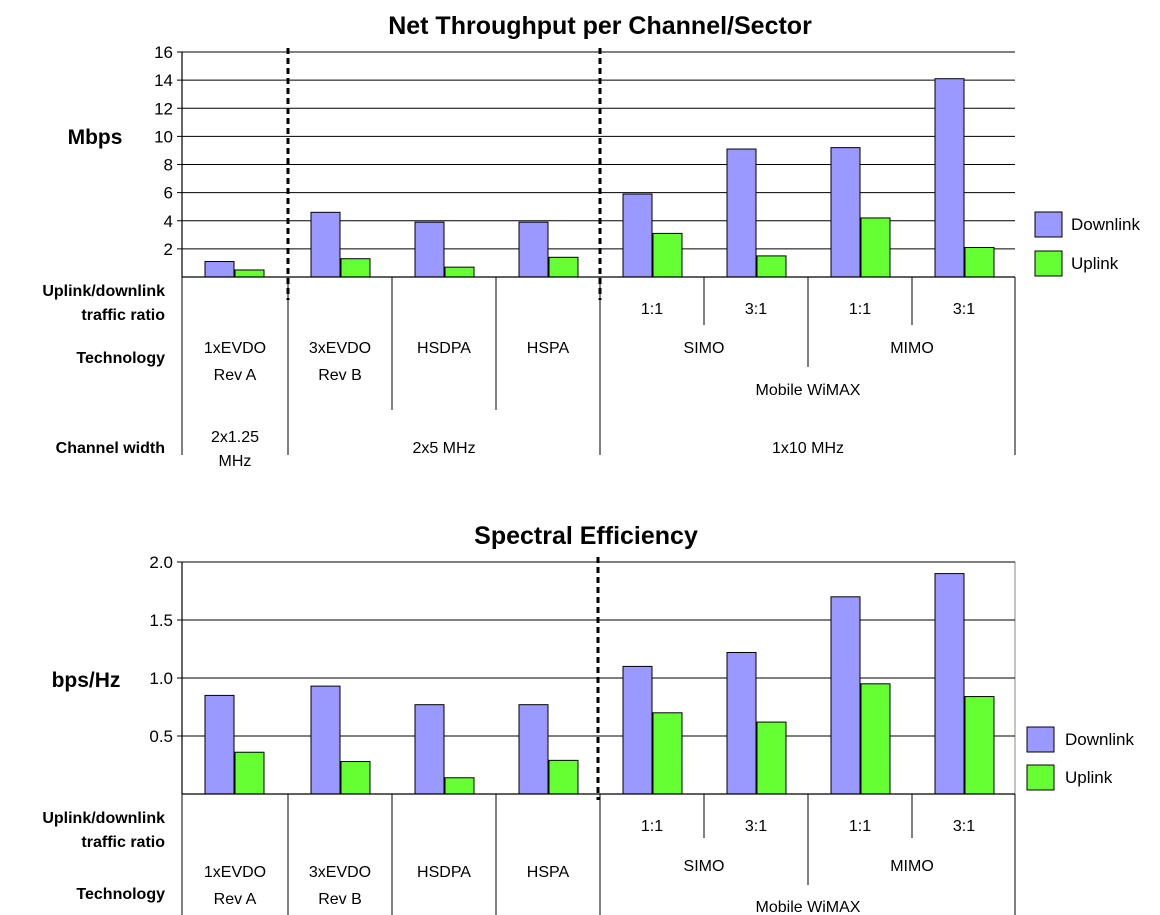 The image size is (1160, 915). What do you see at coordinates (235, 437) in the screenshot?
I see `channel-width-cell: 2x1.25` at bounding box center [235, 437].